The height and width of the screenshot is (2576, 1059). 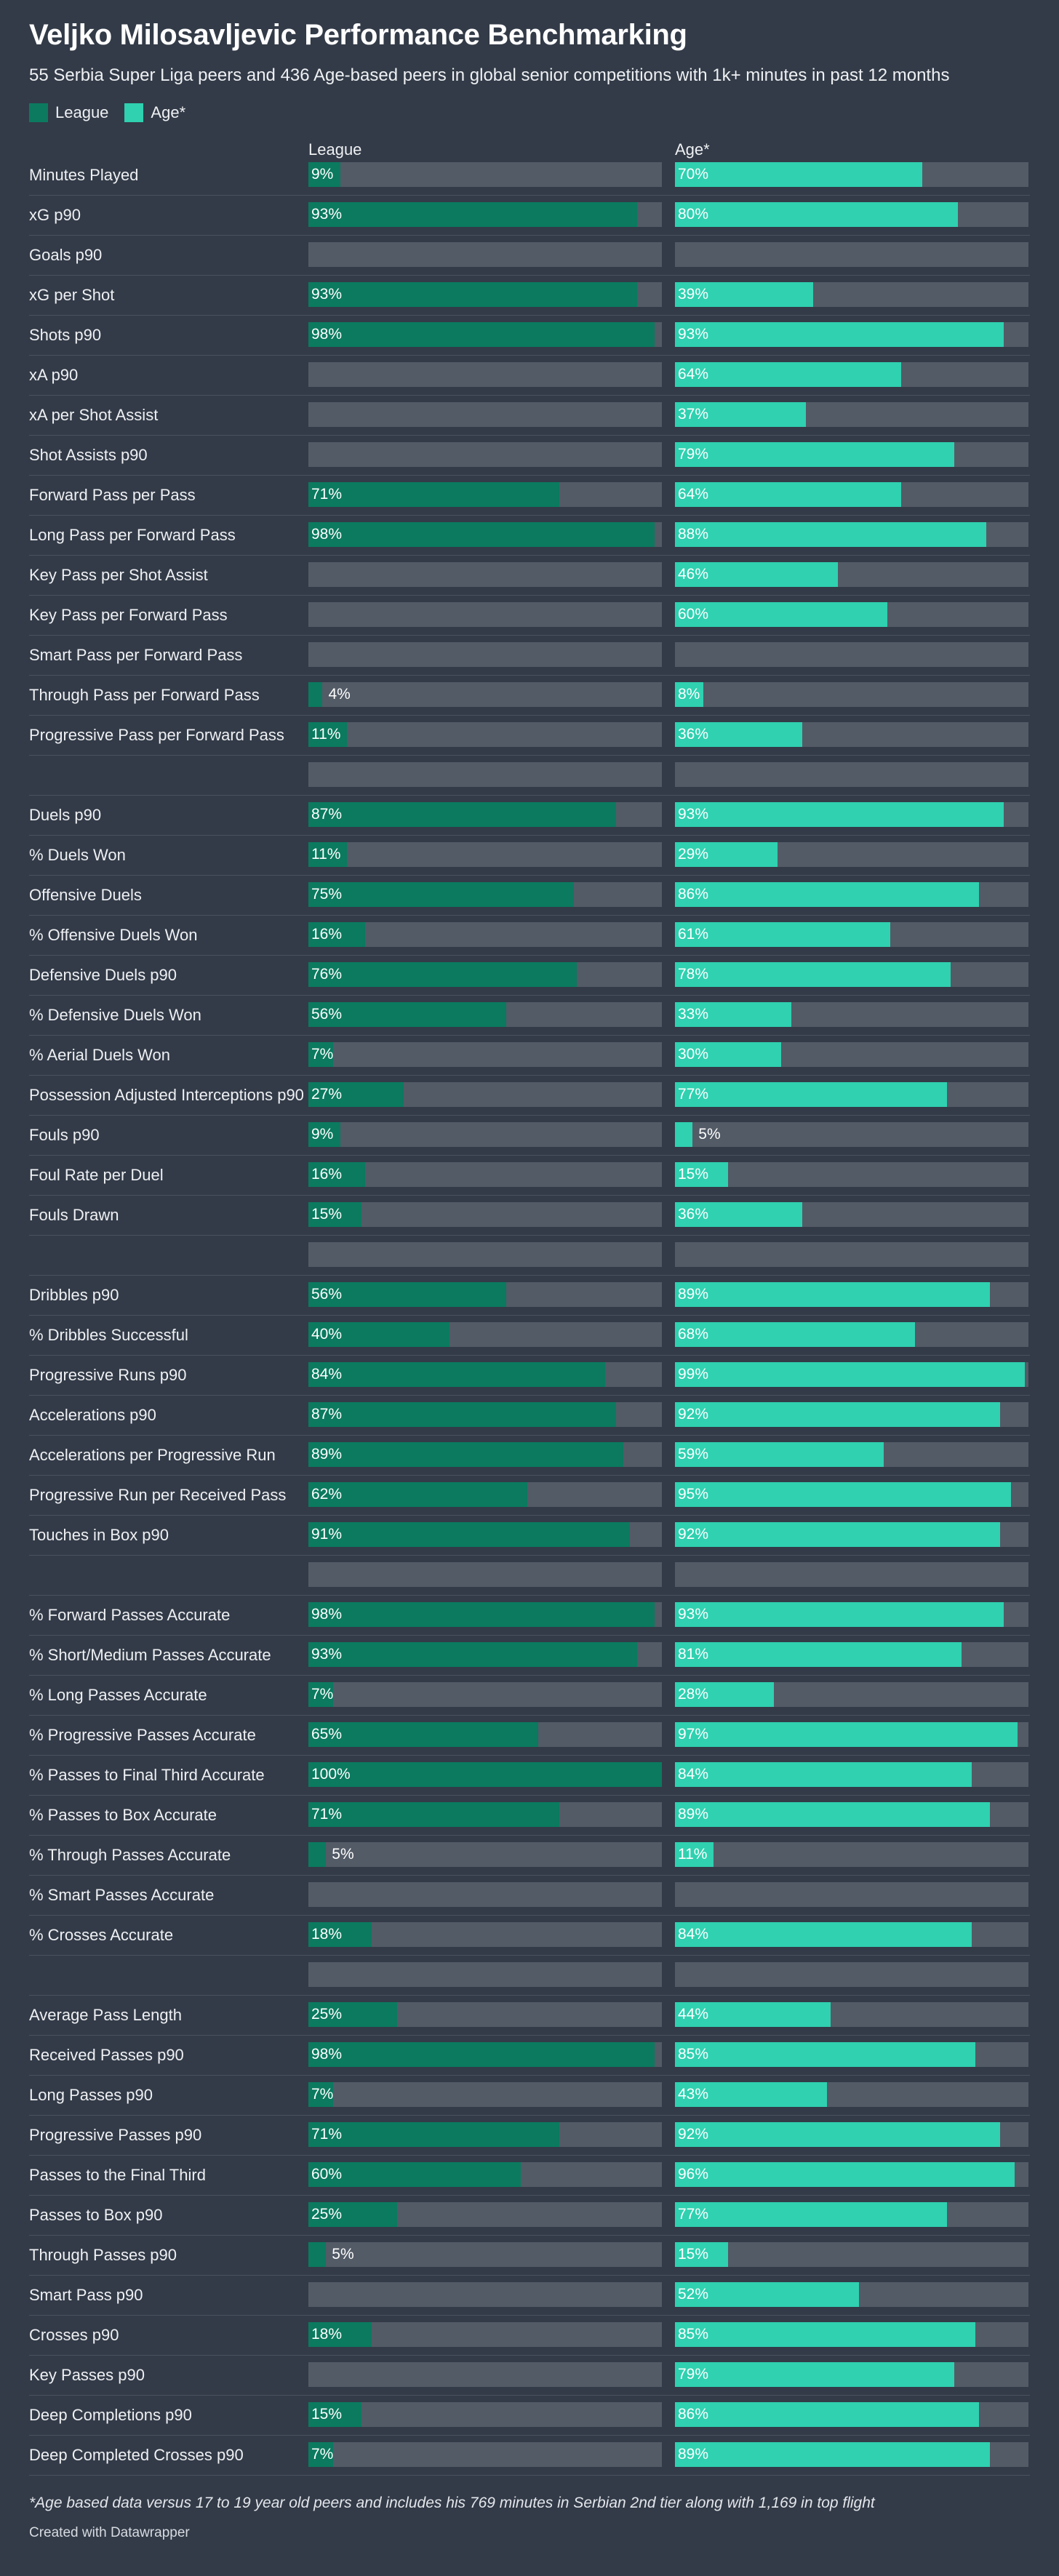 What do you see at coordinates (485, 294) in the screenshot?
I see `league-track: 93%` at bounding box center [485, 294].